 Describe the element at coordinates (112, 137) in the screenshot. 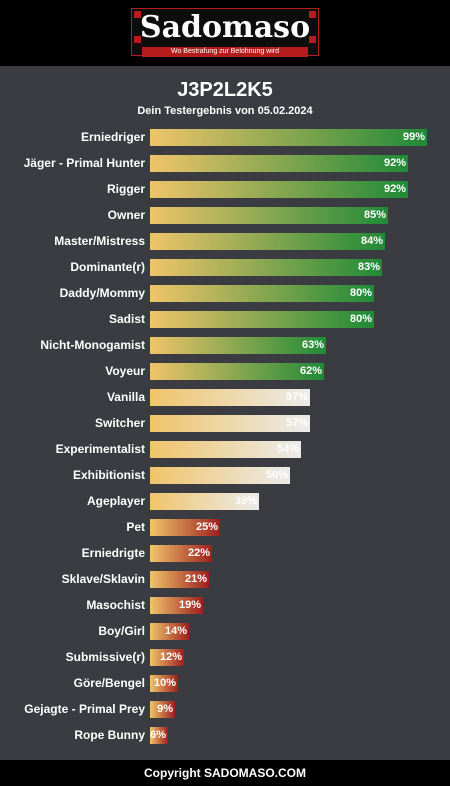

I see `result-row-label: Erniedriger` at that location.